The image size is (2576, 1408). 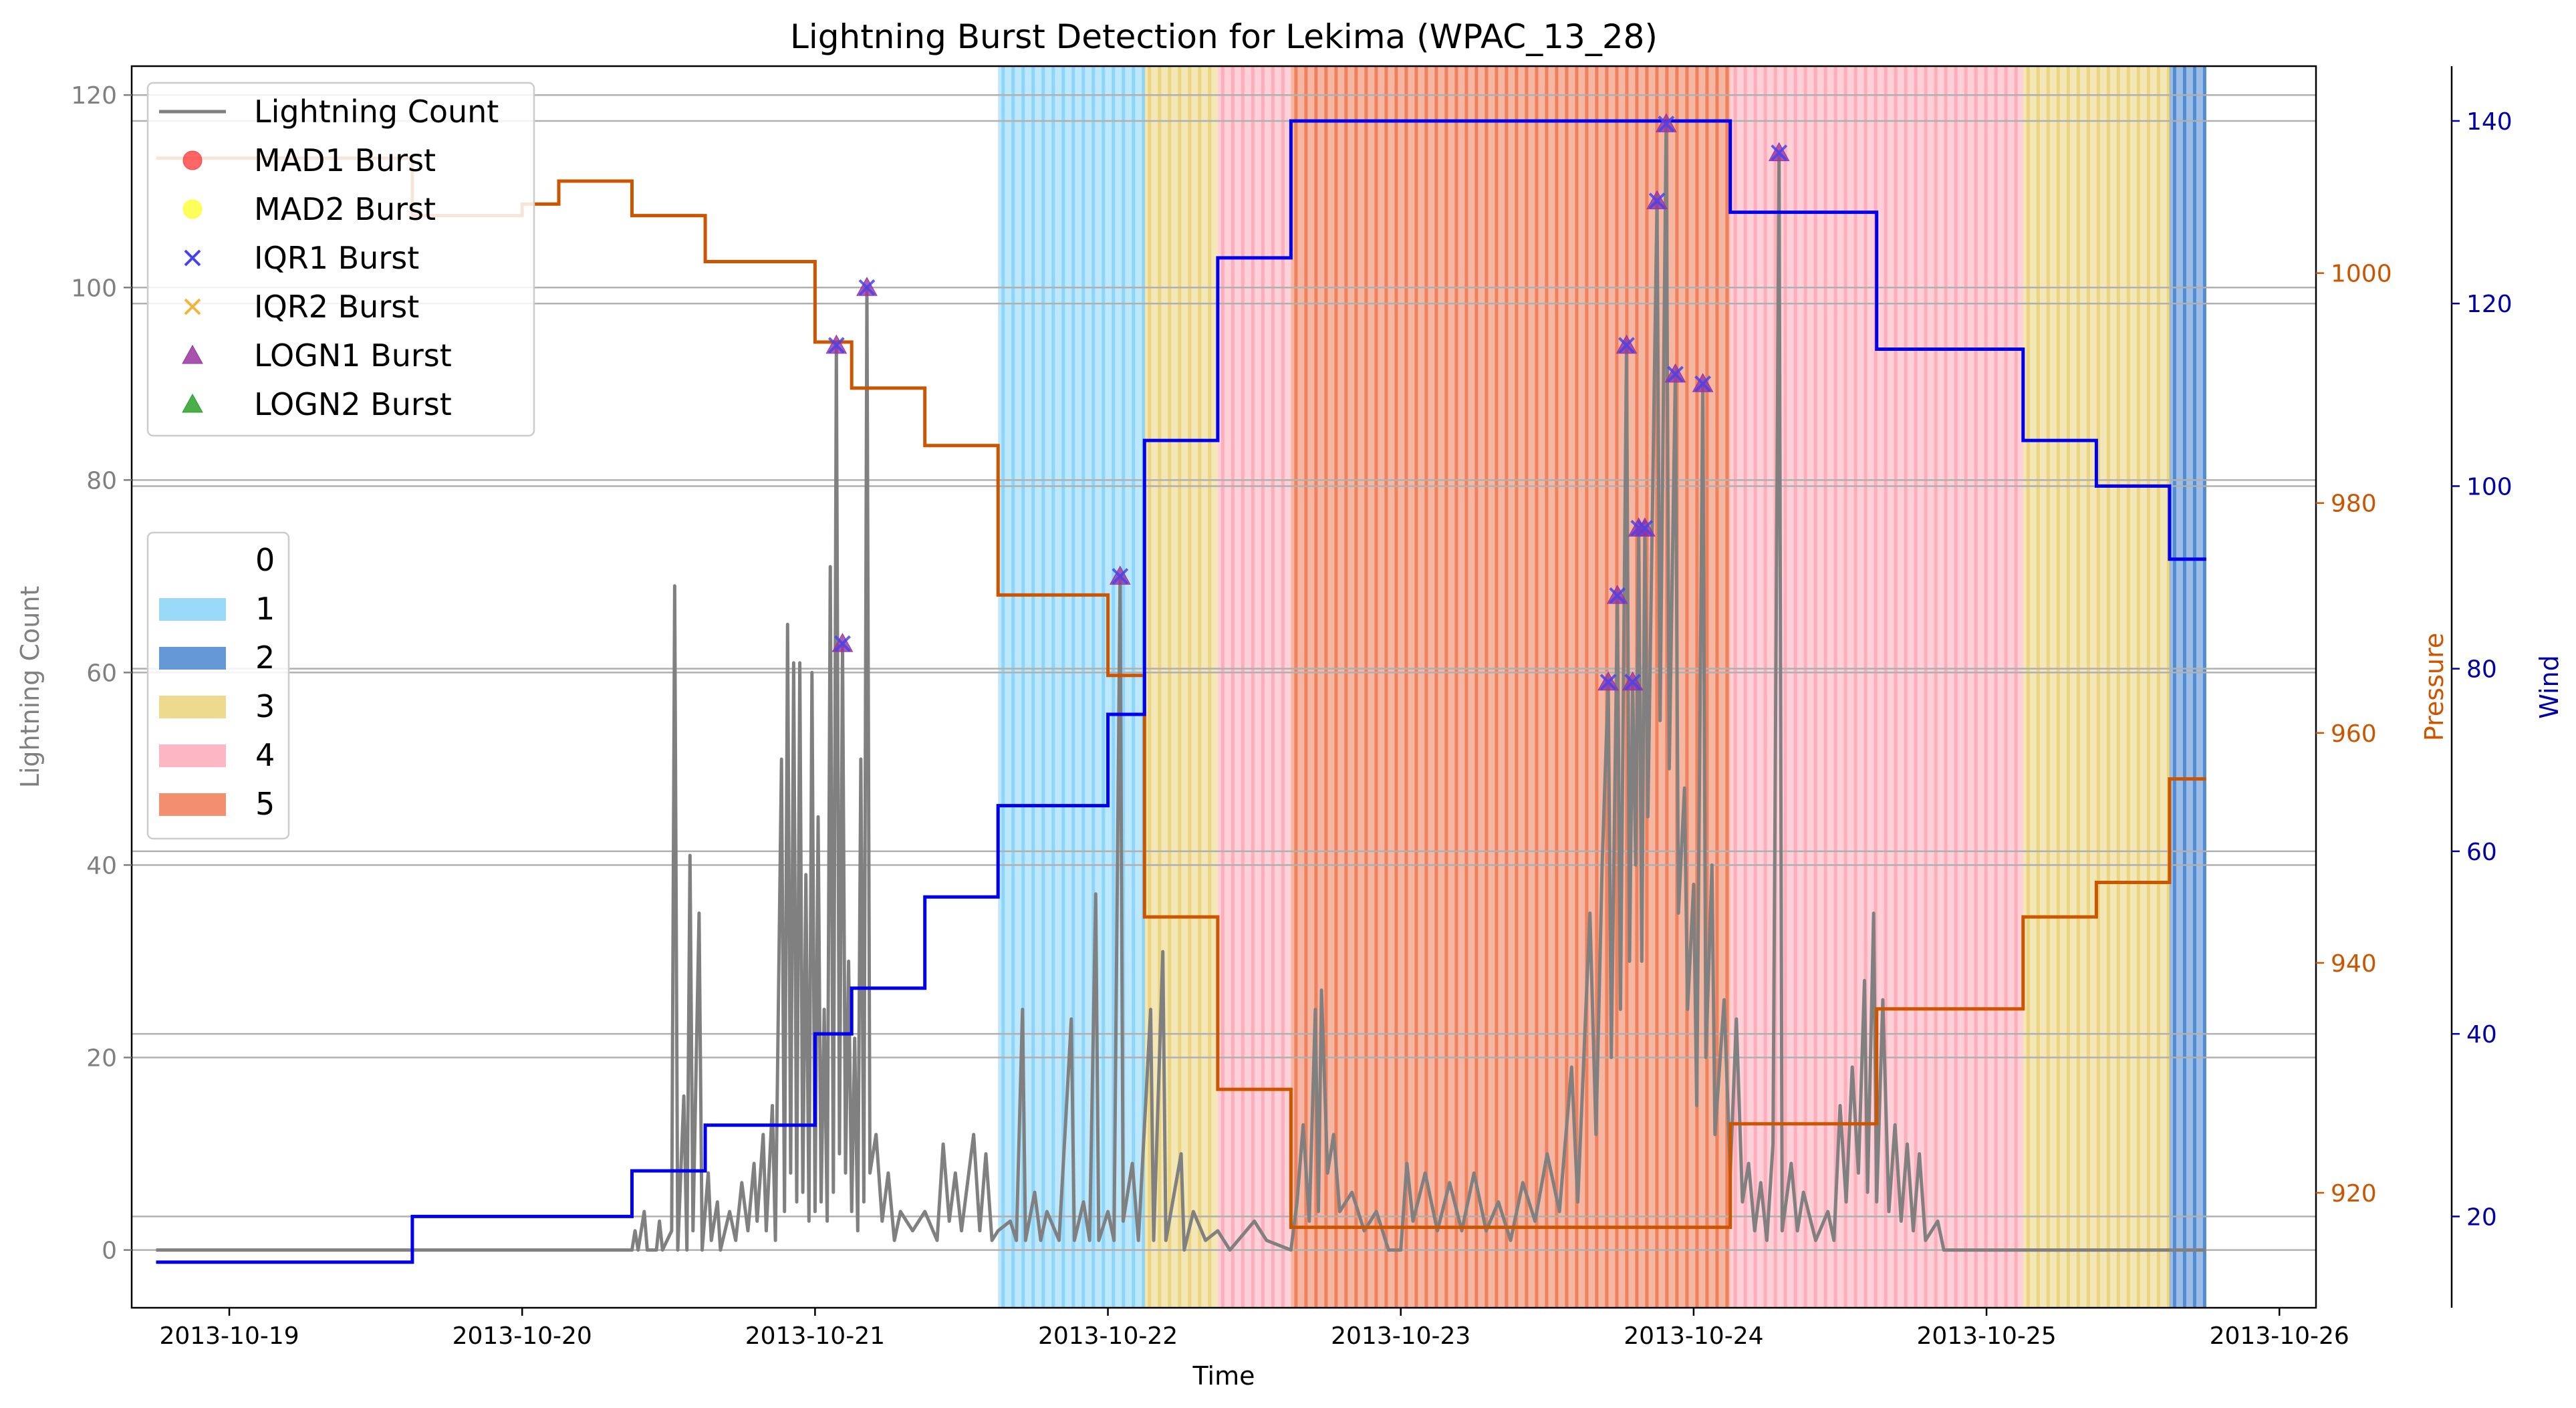 I want to click on x-tick-label: 2013-10-22, so click(x=1108, y=1336).